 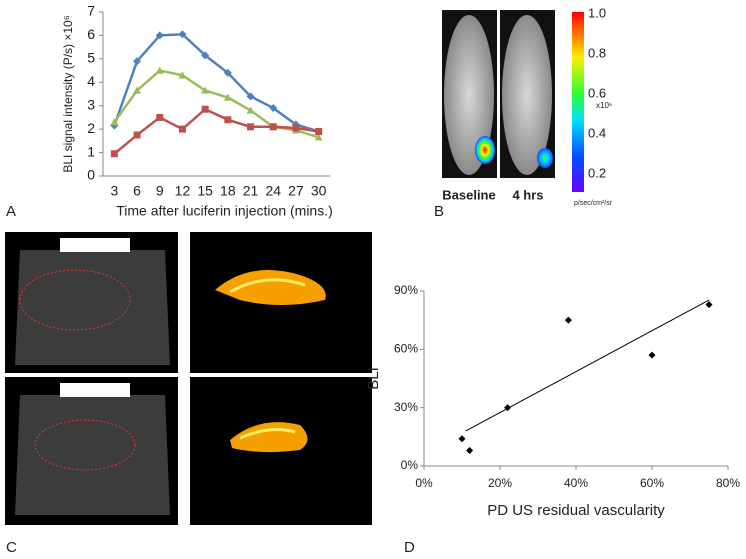 What do you see at coordinates (593, 203) in the screenshot?
I see `colorbar-unit: p/sec/cm²/sr` at bounding box center [593, 203].